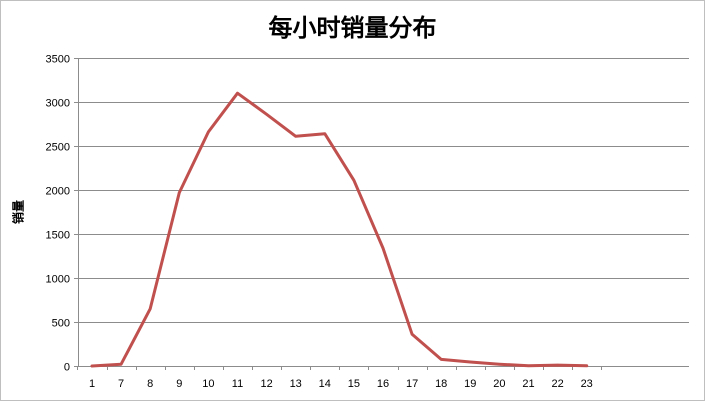 Image resolution: width=705 pixels, height=401 pixels. Describe the element at coordinates (383, 384) in the screenshot. I see `x-tick-label: 16` at that location.